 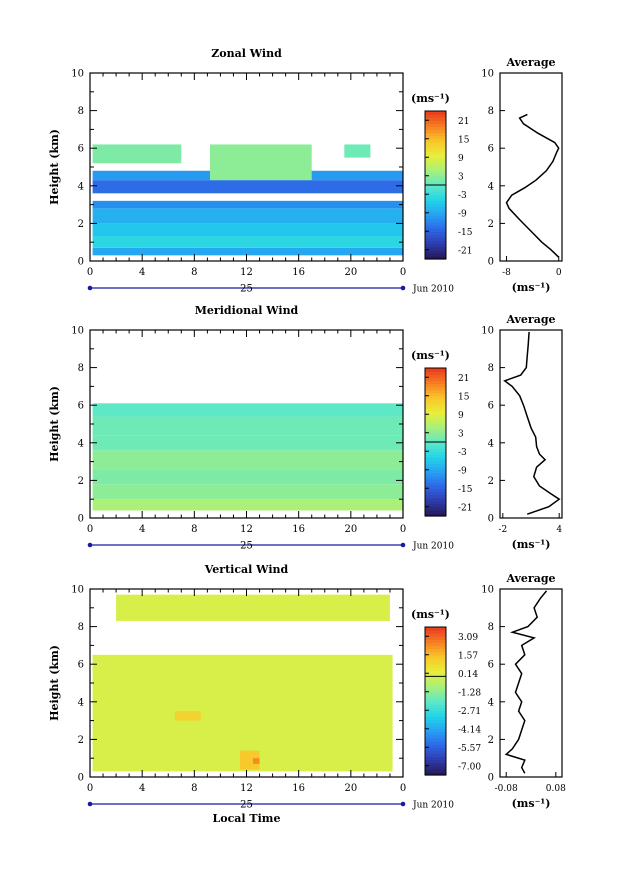 What do you see at coordinates (506, 273) in the screenshot?
I see `average-x-tick-label: -8` at bounding box center [506, 273].